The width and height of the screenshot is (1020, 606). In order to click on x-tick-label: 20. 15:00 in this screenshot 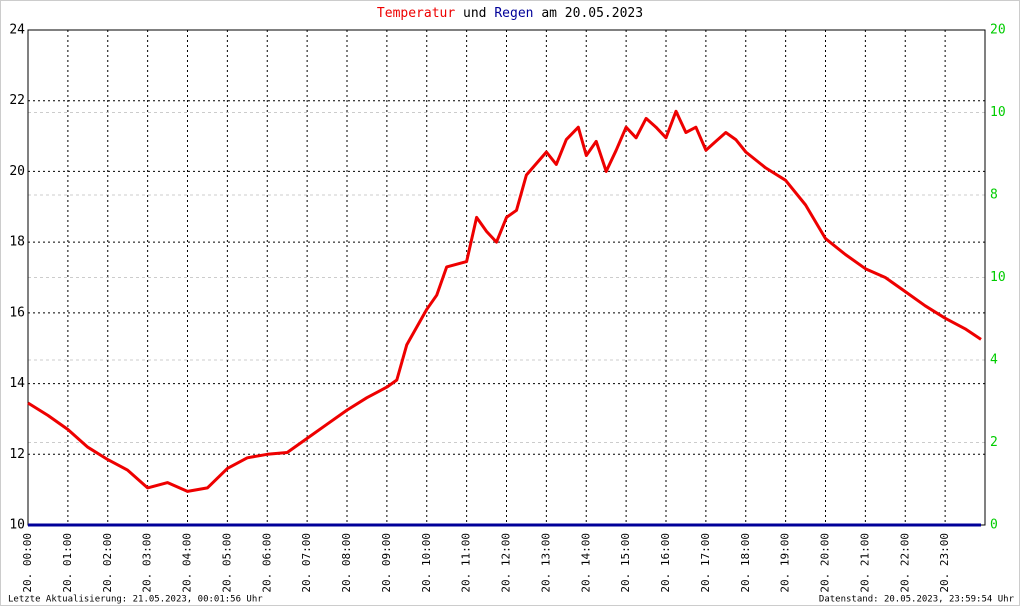, I will do `click(625, 563)`.